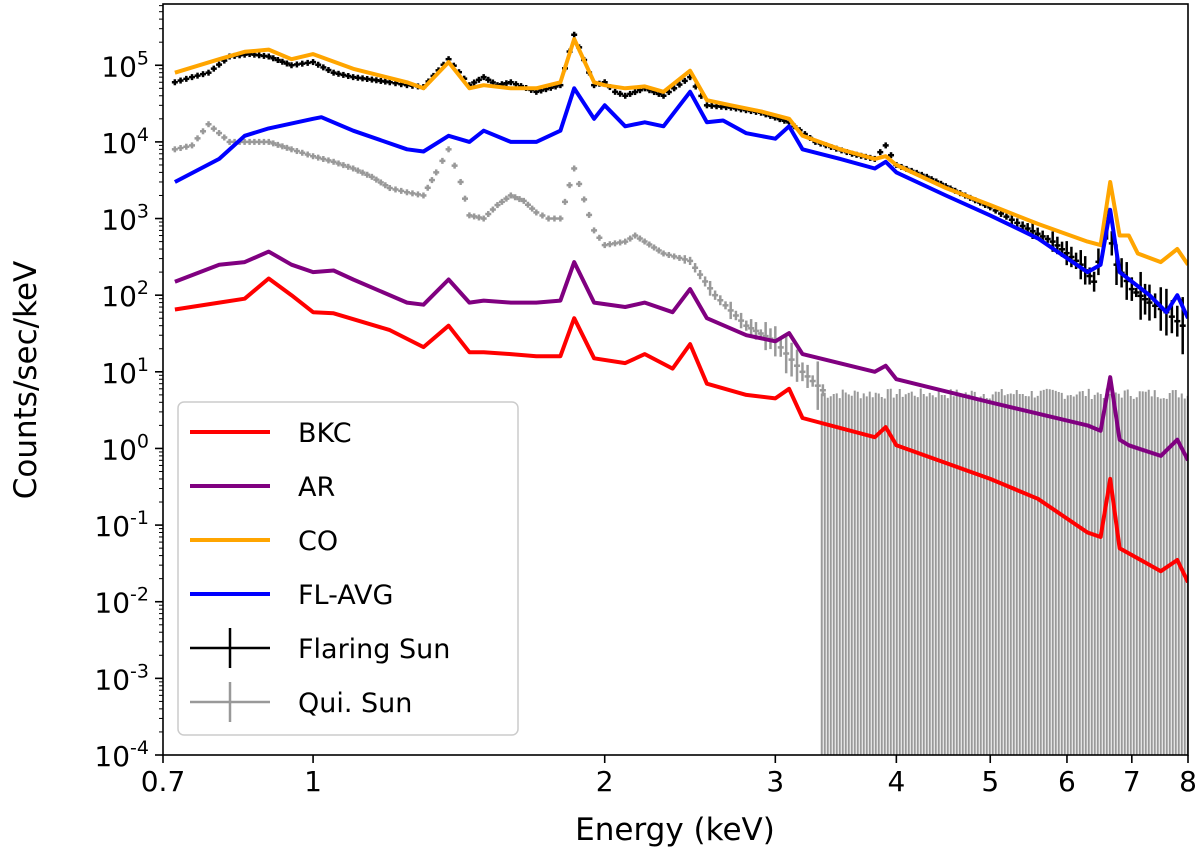  Describe the element at coordinates (1067, 781) in the screenshot. I see `x-tick-label: 6` at that location.